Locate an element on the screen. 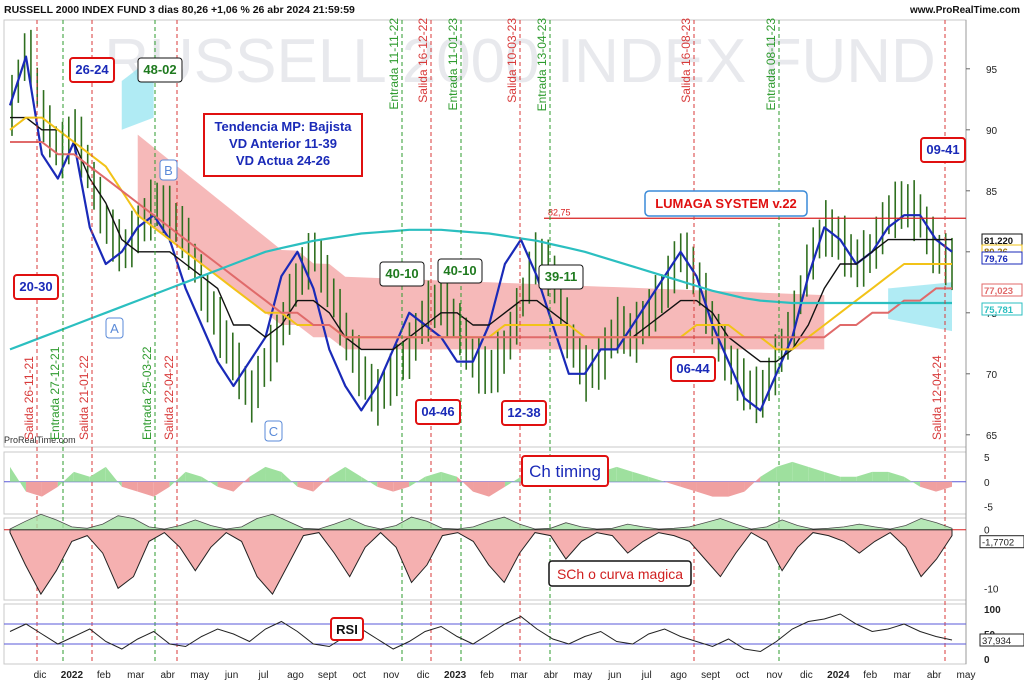  tendencia-line: Tendencia MP: Bajista is located at coordinates (283, 126).